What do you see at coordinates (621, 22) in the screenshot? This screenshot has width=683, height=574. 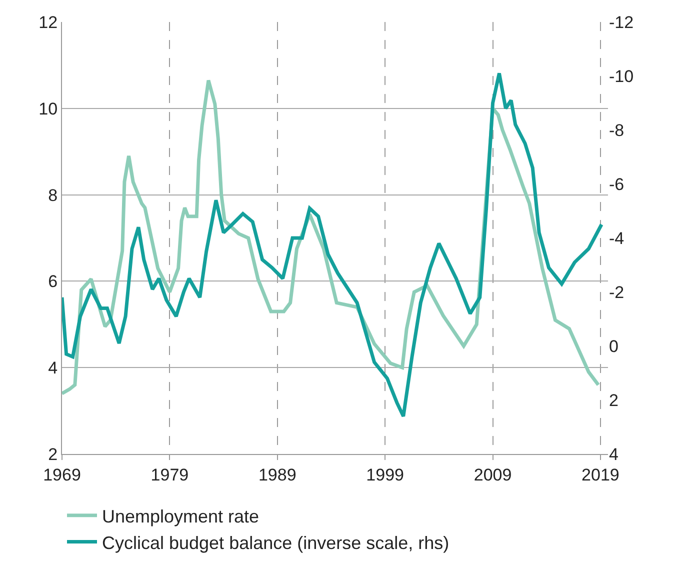 I see `y2-tick-label: -12` at bounding box center [621, 22].